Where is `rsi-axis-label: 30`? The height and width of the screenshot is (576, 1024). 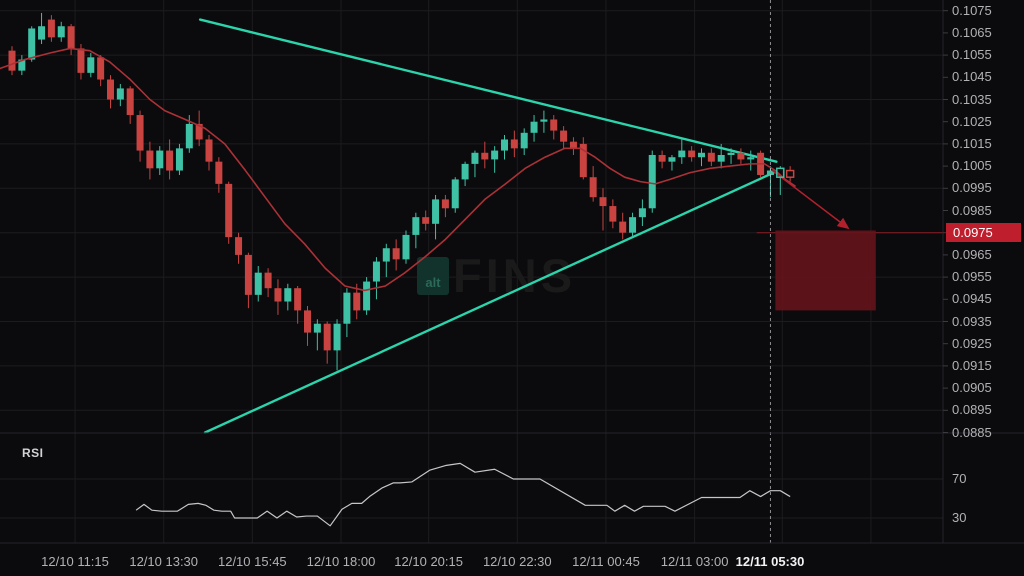
rsi-axis-label: 30 is located at coordinates (959, 517).